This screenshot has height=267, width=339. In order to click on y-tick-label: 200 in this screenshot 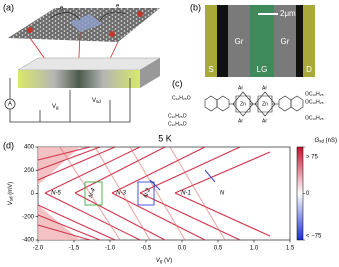, I will do `click(29, 171)`.